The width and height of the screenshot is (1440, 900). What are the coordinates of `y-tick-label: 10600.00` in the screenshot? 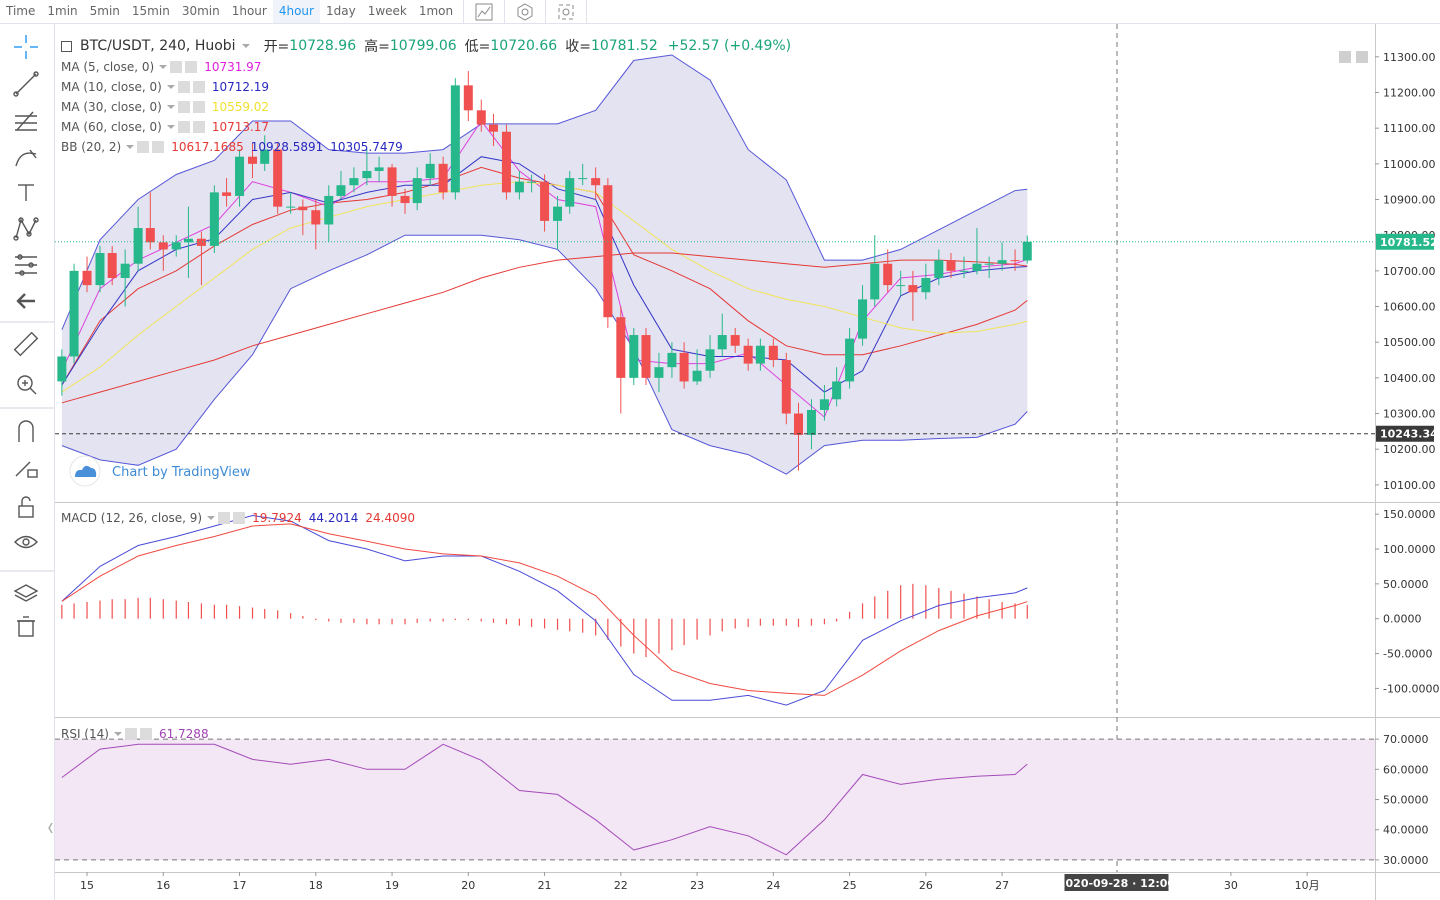 It's located at (1409, 307).